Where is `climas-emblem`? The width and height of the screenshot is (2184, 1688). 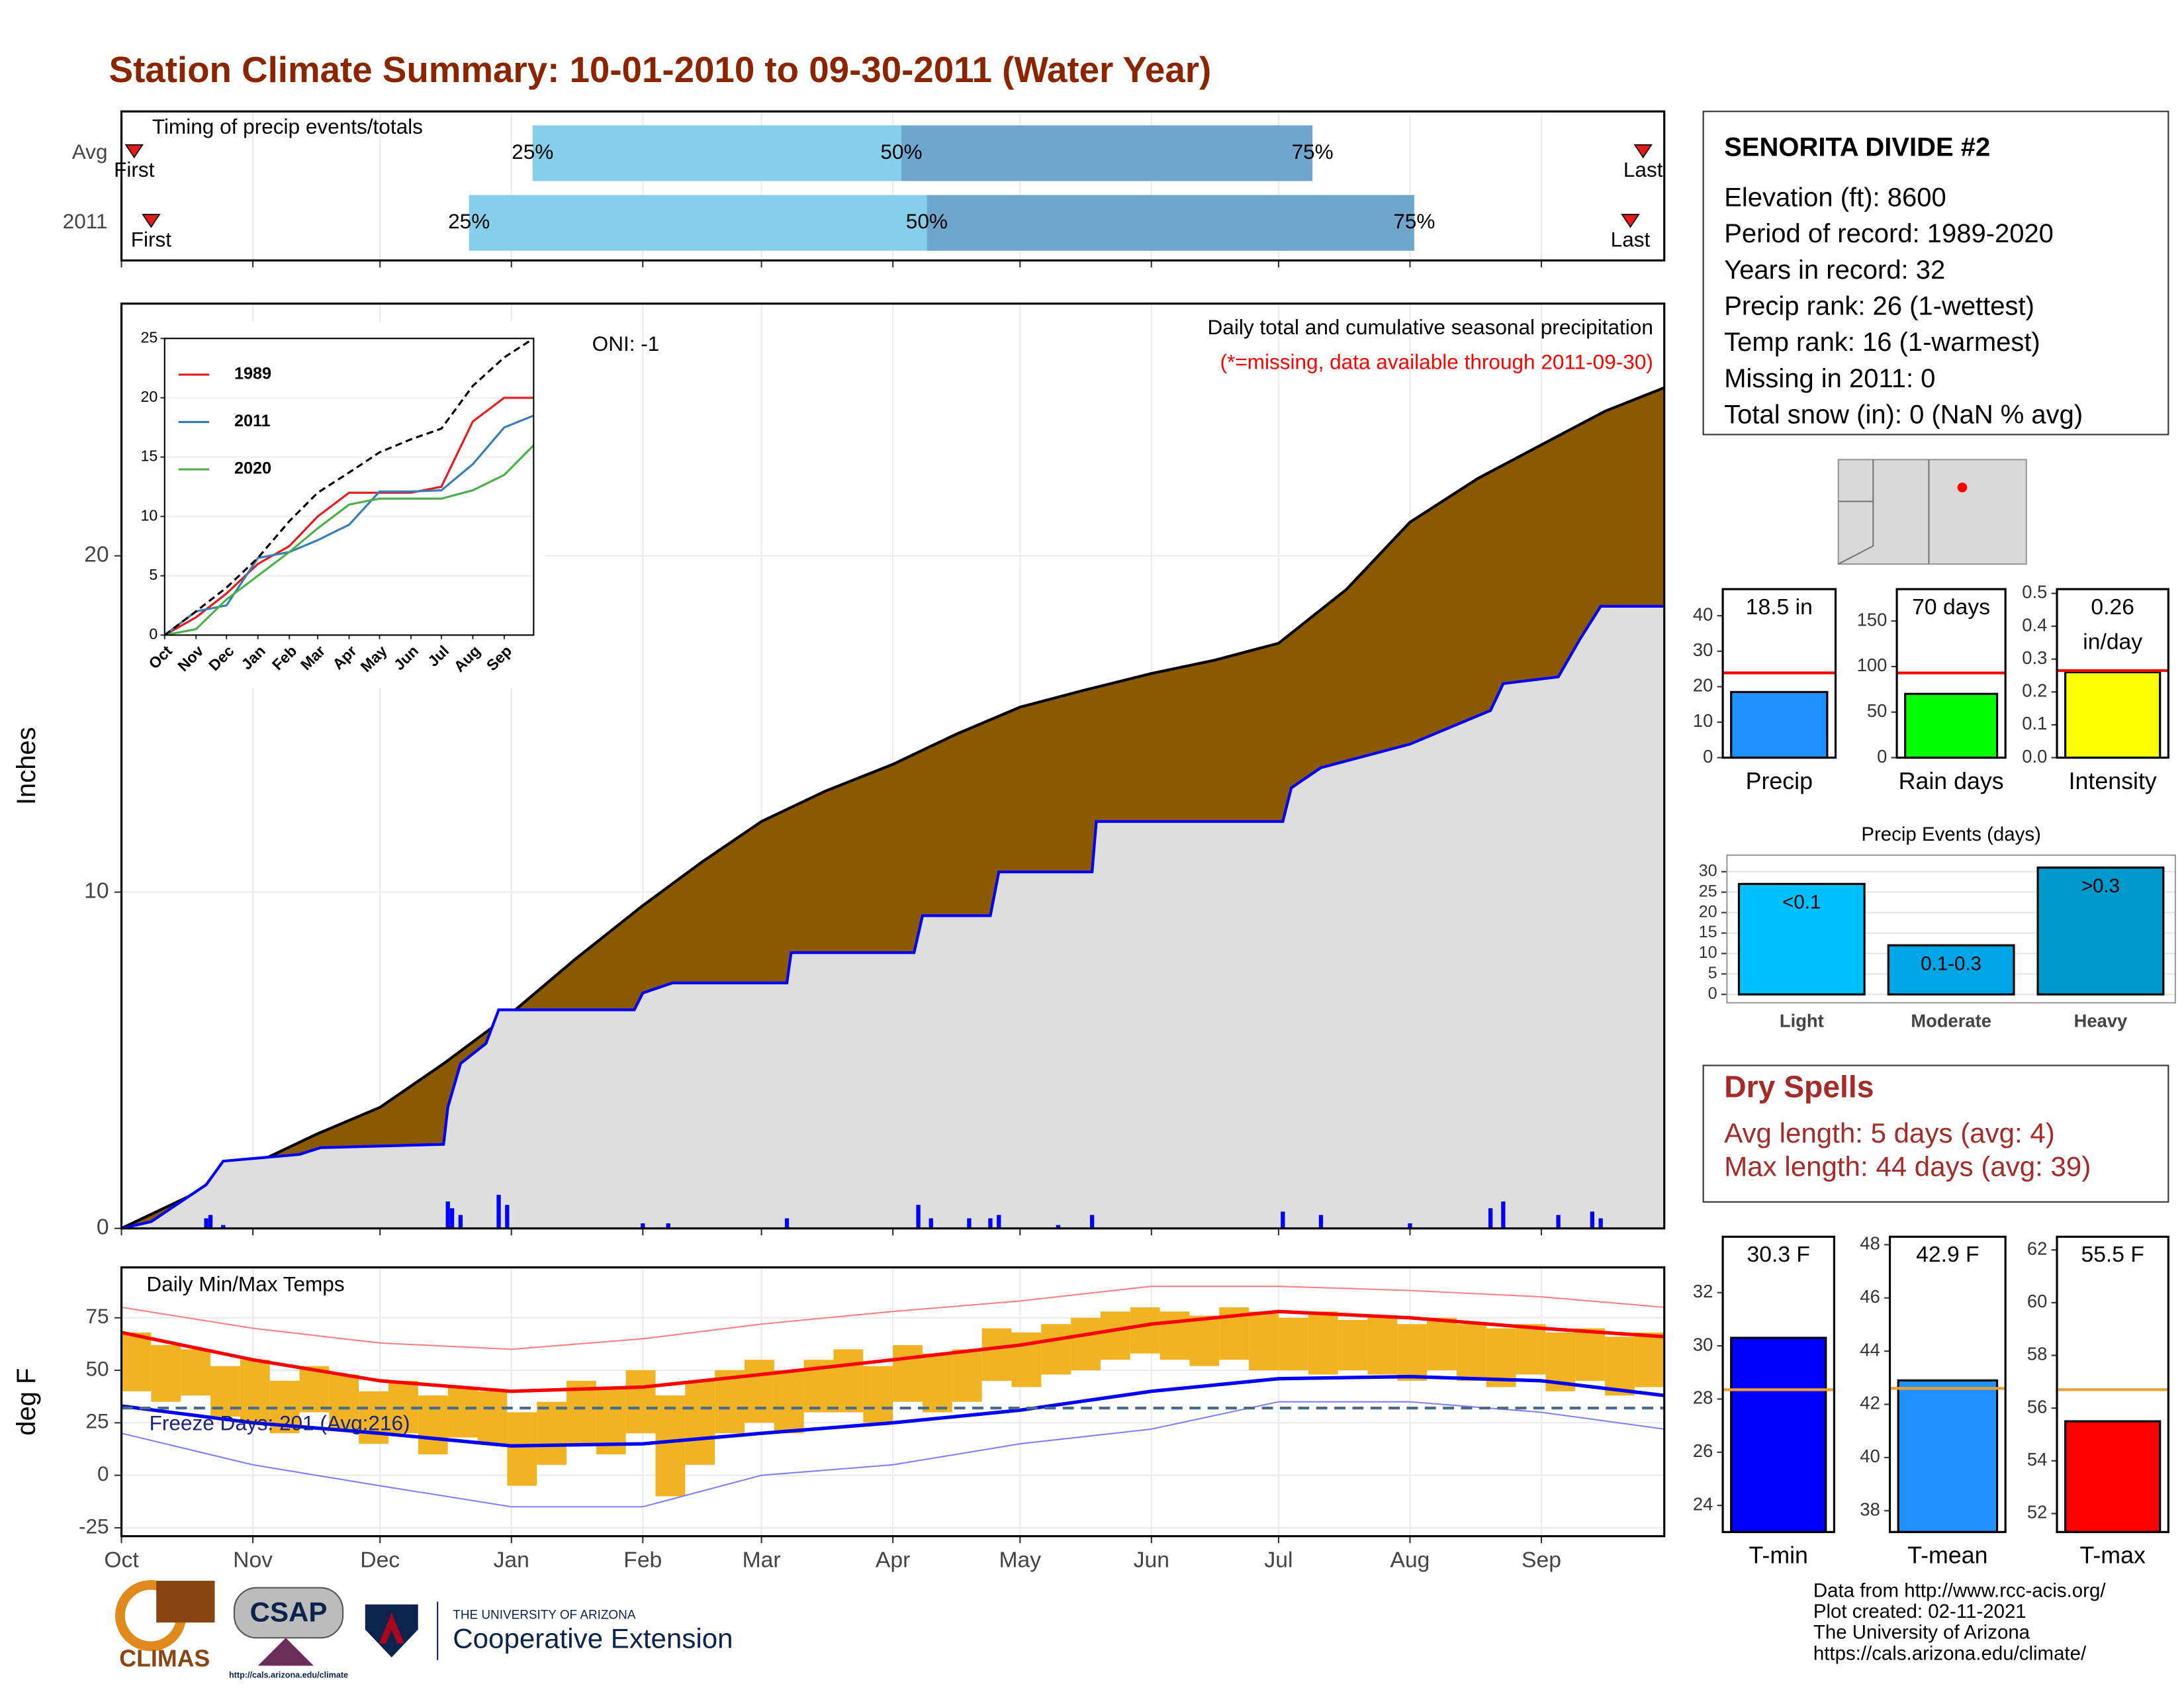 climas-emblem is located at coordinates (186, 1601).